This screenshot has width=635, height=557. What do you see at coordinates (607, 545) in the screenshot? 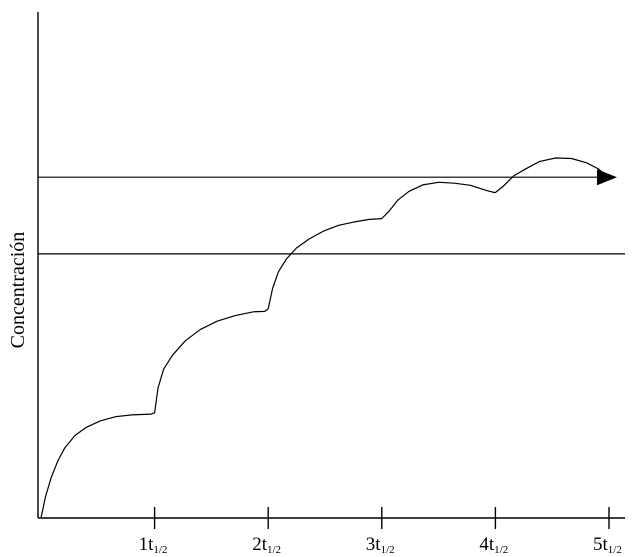
I see `x-tick-label: 5t1/2` at bounding box center [607, 545].